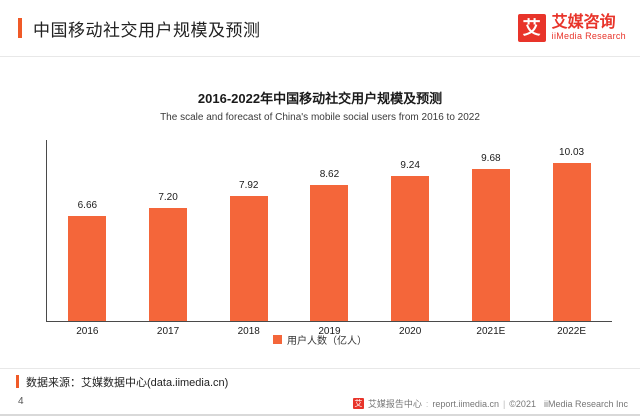 This screenshot has width=640, height=416. Describe the element at coordinates (277, 339) in the screenshot. I see `legend-swatch-icon` at that location.